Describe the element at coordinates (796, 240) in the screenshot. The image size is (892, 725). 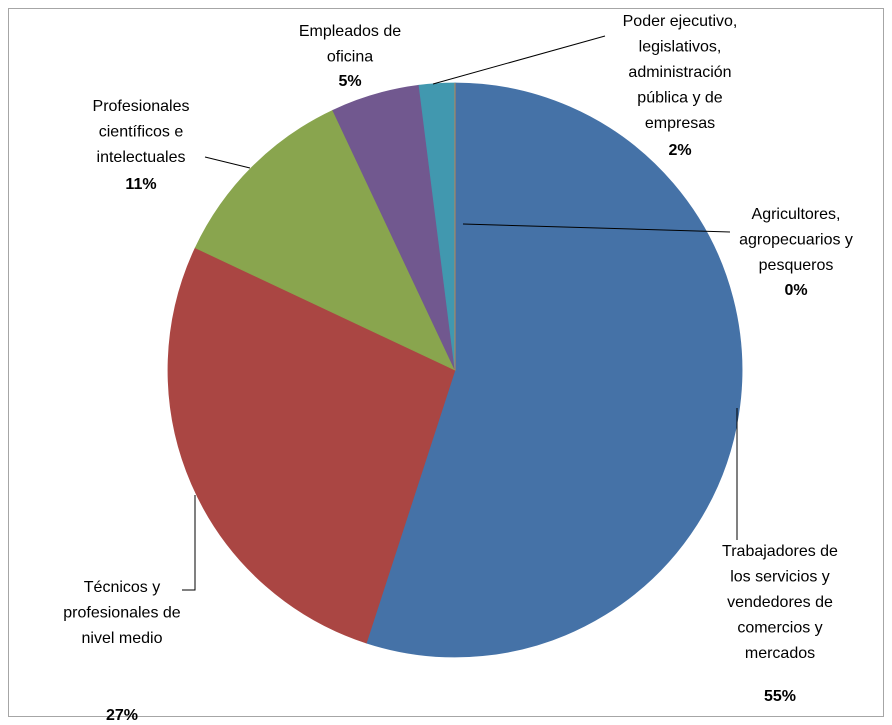
I see `slice-label: Agricultores, agropecuarios y pesqueros` at that location.